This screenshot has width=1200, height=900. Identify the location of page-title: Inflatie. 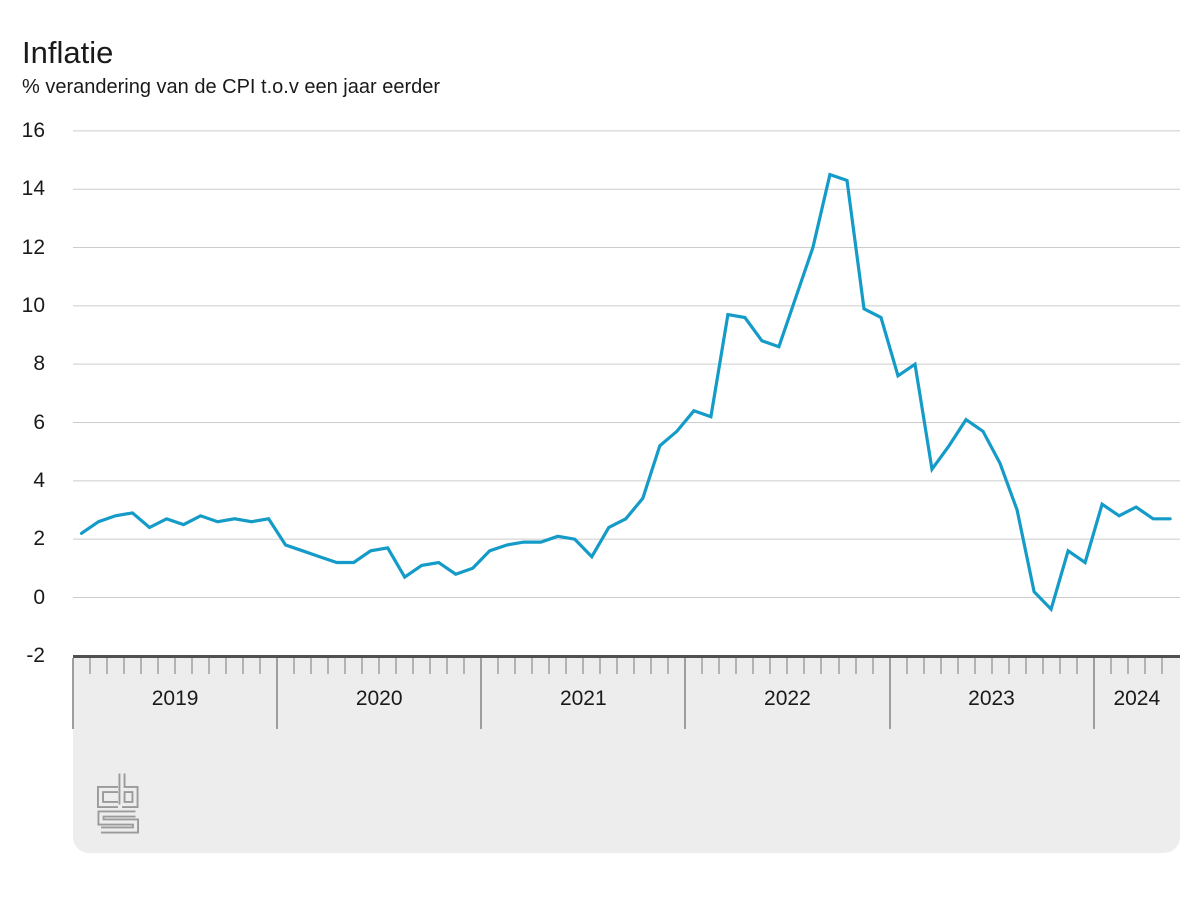
(68, 52).